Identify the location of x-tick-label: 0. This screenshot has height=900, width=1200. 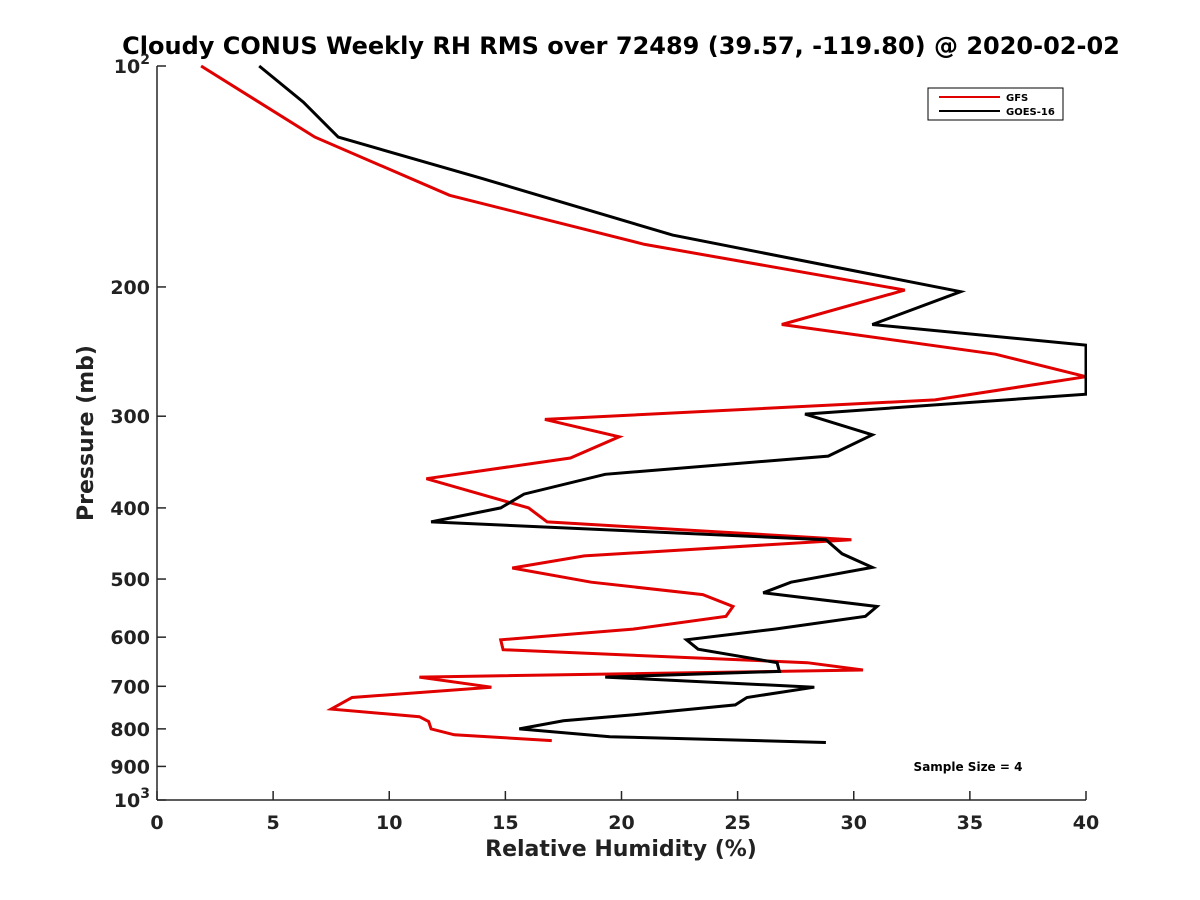
(156, 823).